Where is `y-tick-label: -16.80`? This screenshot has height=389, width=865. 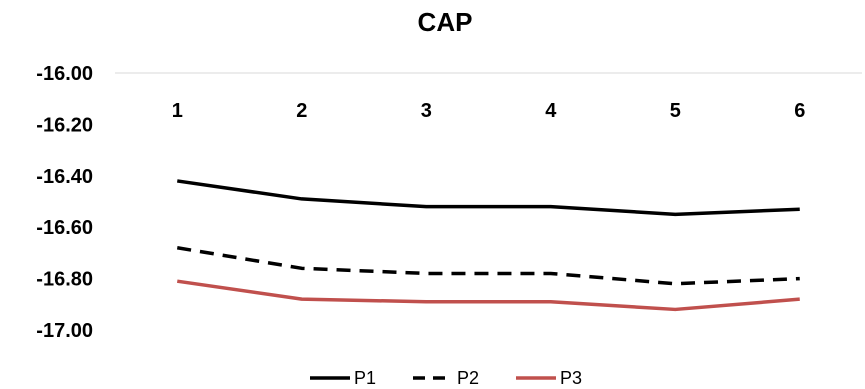 y-tick-label: -16.80 is located at coordinates (64, 280).